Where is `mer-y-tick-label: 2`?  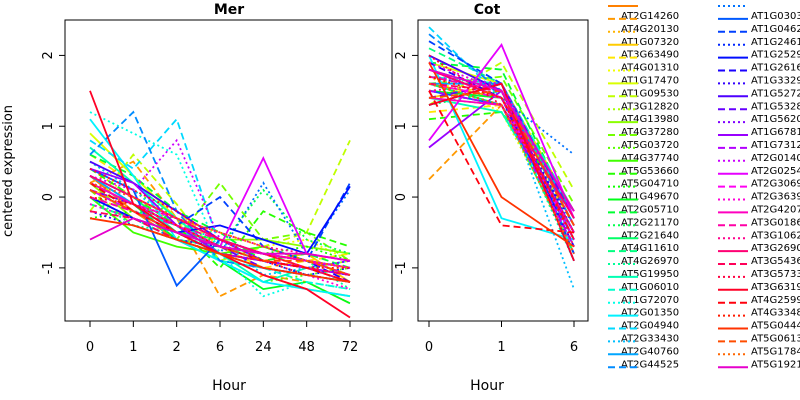
mer-y-tick-label: 2 is located at coordinates (48, 55).